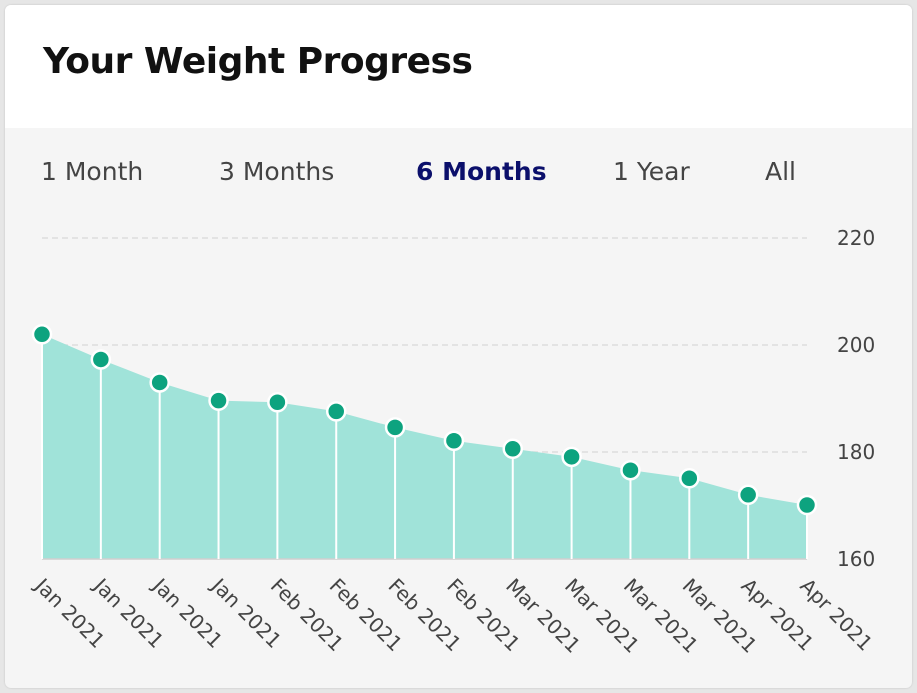 The width and height of the screenshot is (917, 693). What do you see at coordinates (651, 171) in the screenshot?
I see `tab-1-year: 1 Year` at bounding box center [651, 171].